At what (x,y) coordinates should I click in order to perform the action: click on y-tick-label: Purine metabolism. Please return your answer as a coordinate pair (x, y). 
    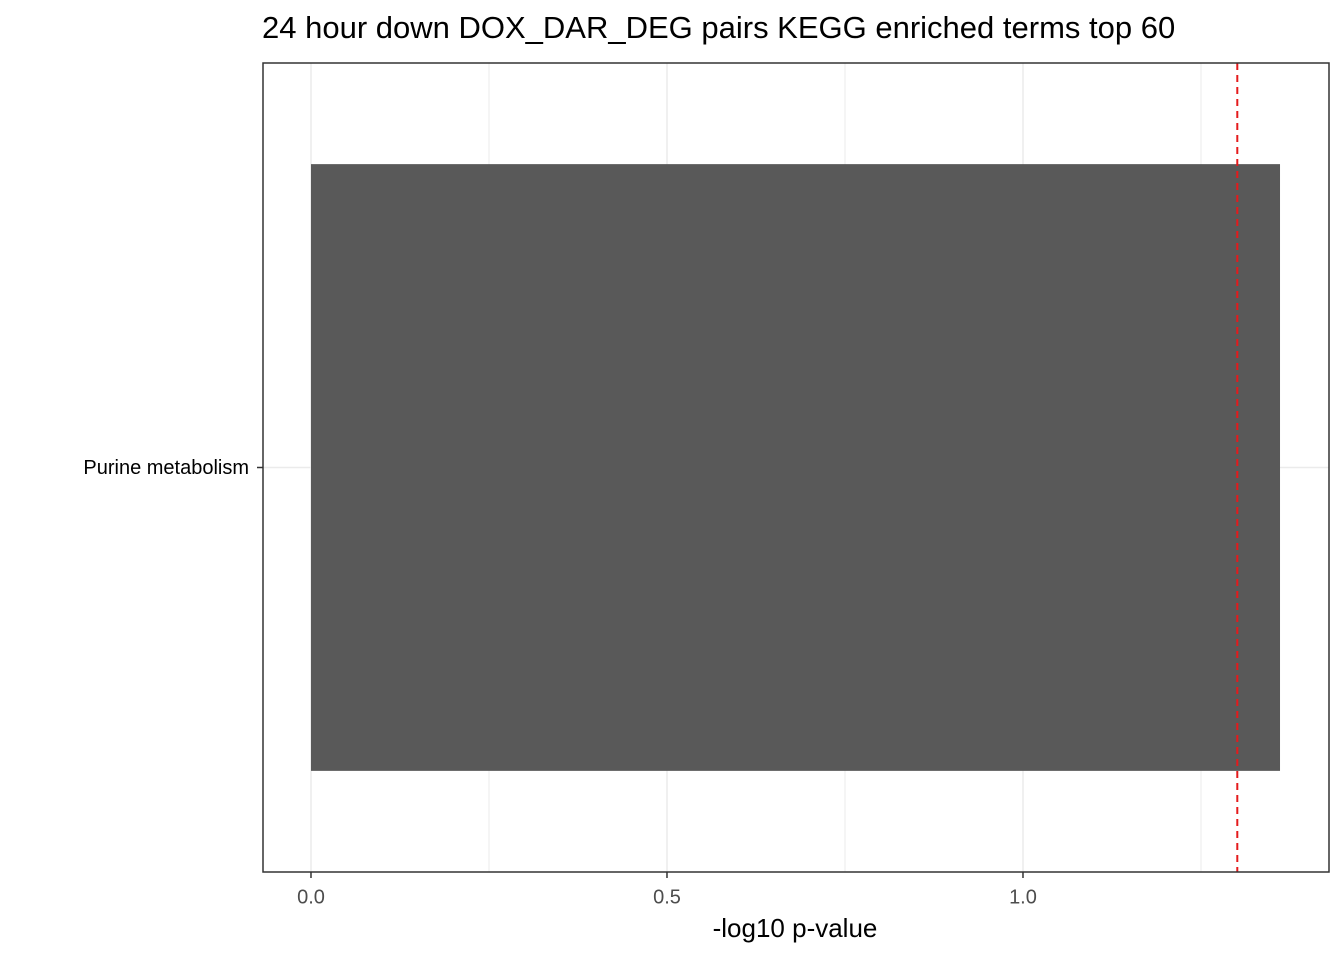
    Looking at the image, I should click on (166, 468).